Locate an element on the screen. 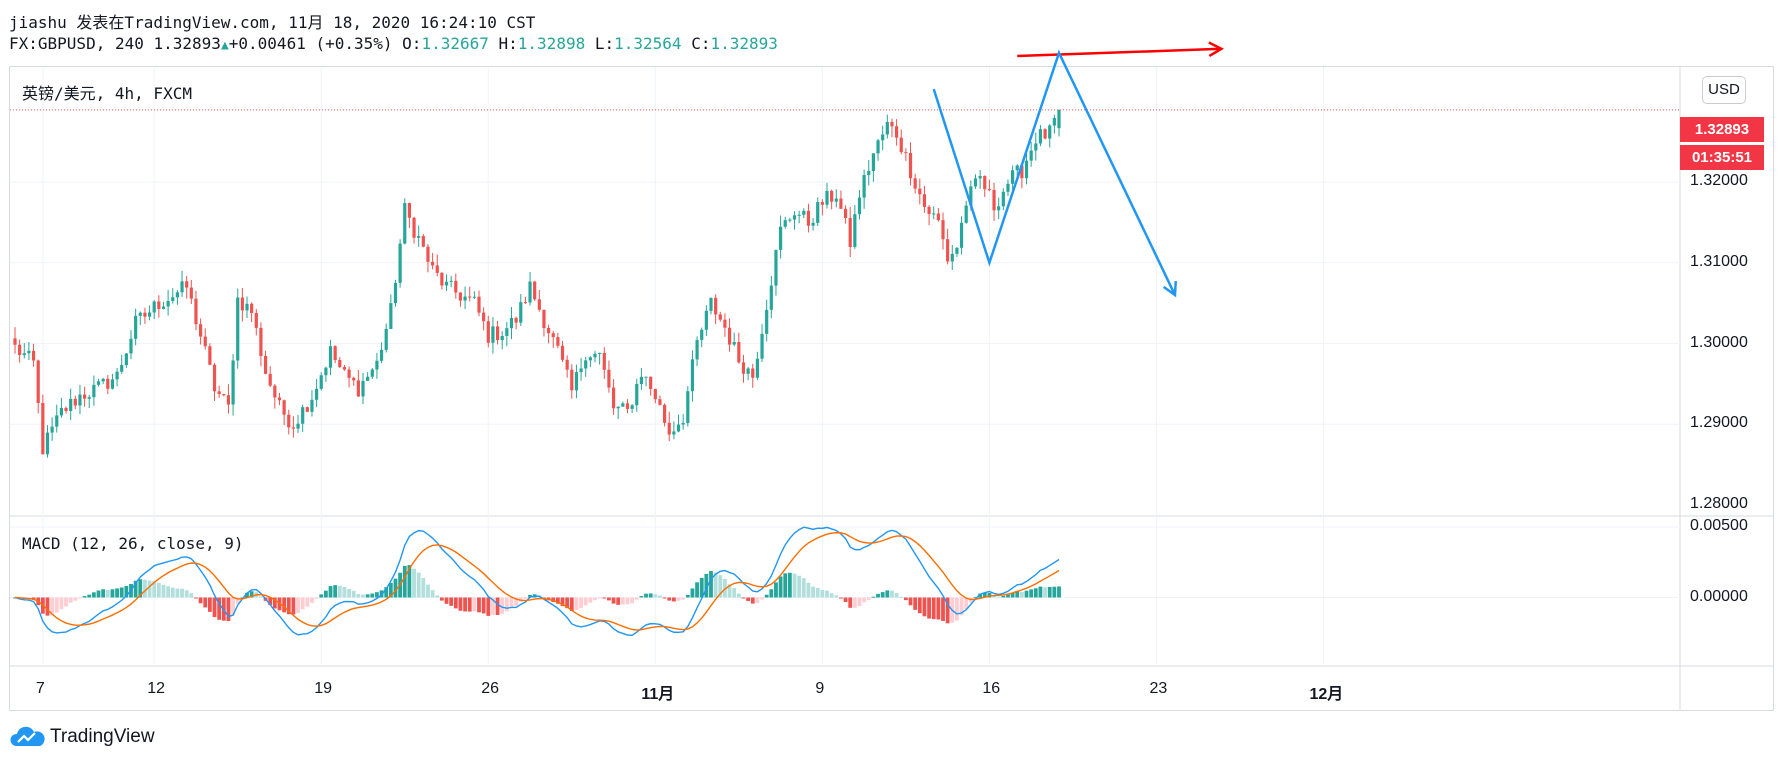 The width and height of the screenshot is (1783, 765). price-tick-label: 1.28000 is located at coordinates (1719, 503).